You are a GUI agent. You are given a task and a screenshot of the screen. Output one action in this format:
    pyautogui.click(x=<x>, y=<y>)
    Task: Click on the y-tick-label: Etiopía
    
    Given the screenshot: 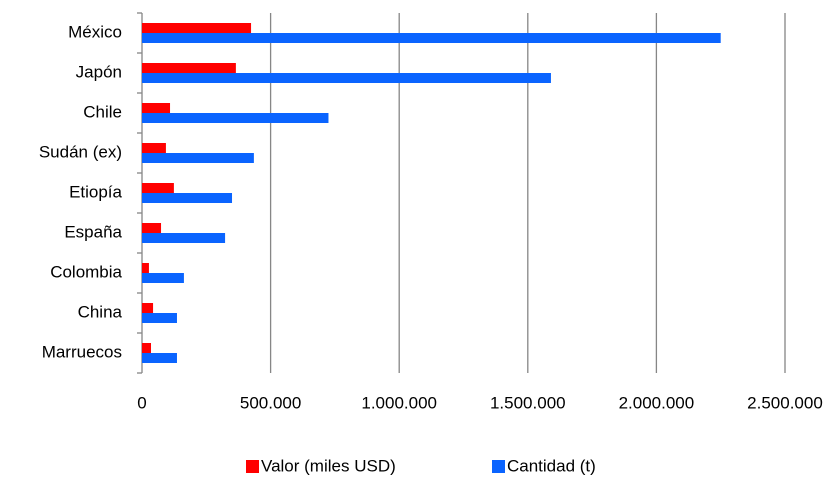 What is the action you would take?
    pyautogui.click(x=95, y=191)
    